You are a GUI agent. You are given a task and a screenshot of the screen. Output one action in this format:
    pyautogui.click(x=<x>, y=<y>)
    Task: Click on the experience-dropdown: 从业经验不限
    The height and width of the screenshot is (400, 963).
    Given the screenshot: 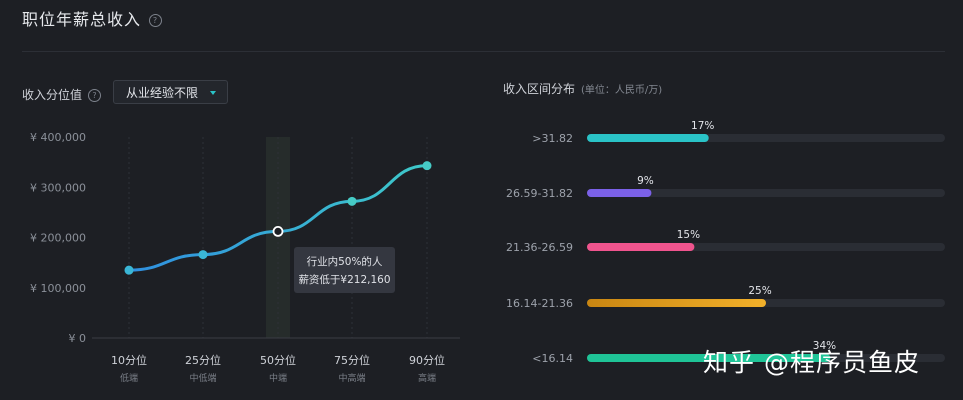 What is the action you would take?
    pyautogui.click(x=170, y=92)
    